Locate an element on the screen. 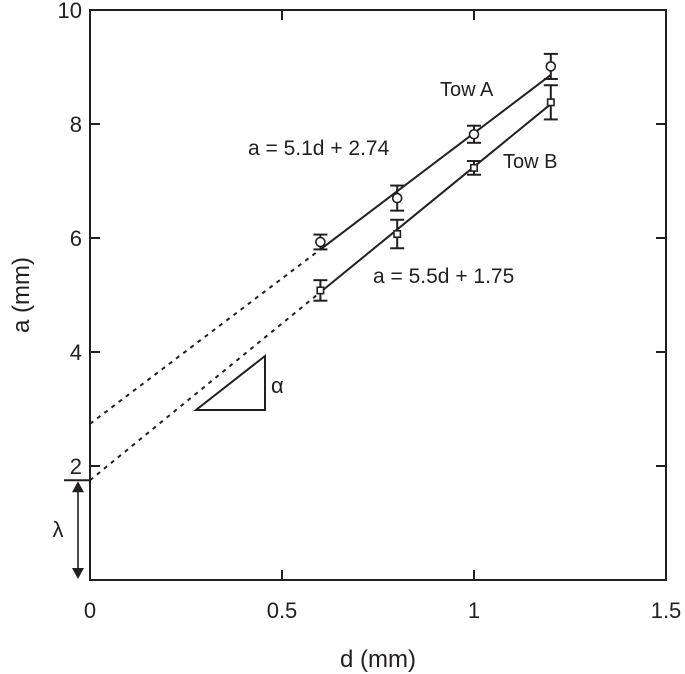 The width and height of the screenshot is (685, 674). slope-symbol-alpha: α is located at coordinates (277, 385).